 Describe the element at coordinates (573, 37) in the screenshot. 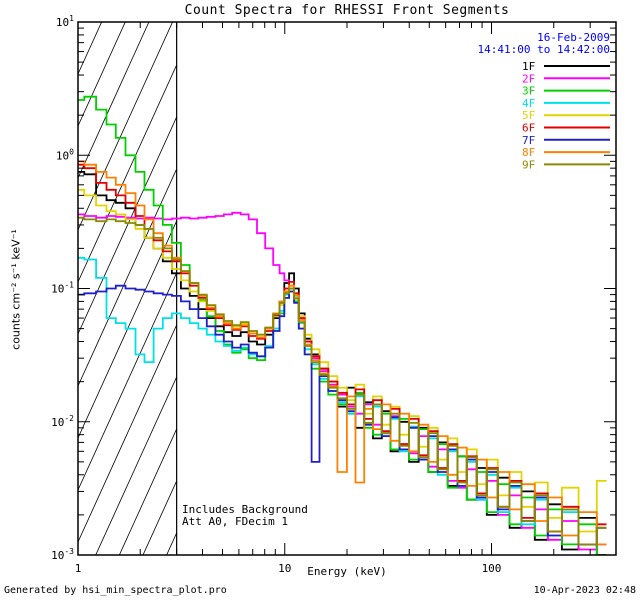

I see `observation-date: 16-Feb-2009` at that location.